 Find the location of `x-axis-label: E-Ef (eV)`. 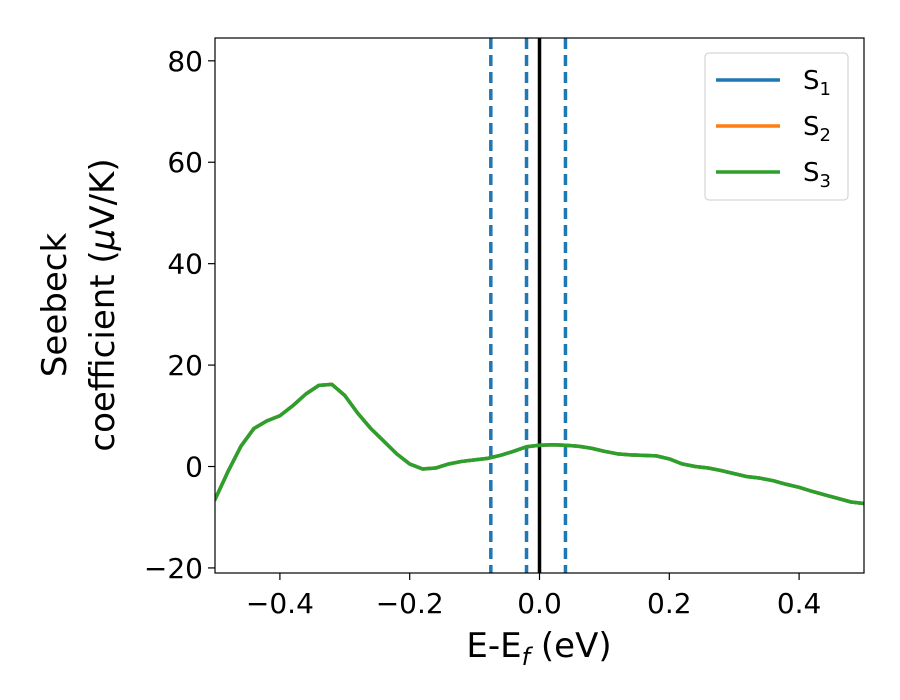

x-axis-label: E-Ef (eV) is located at coordinates (538, 648).